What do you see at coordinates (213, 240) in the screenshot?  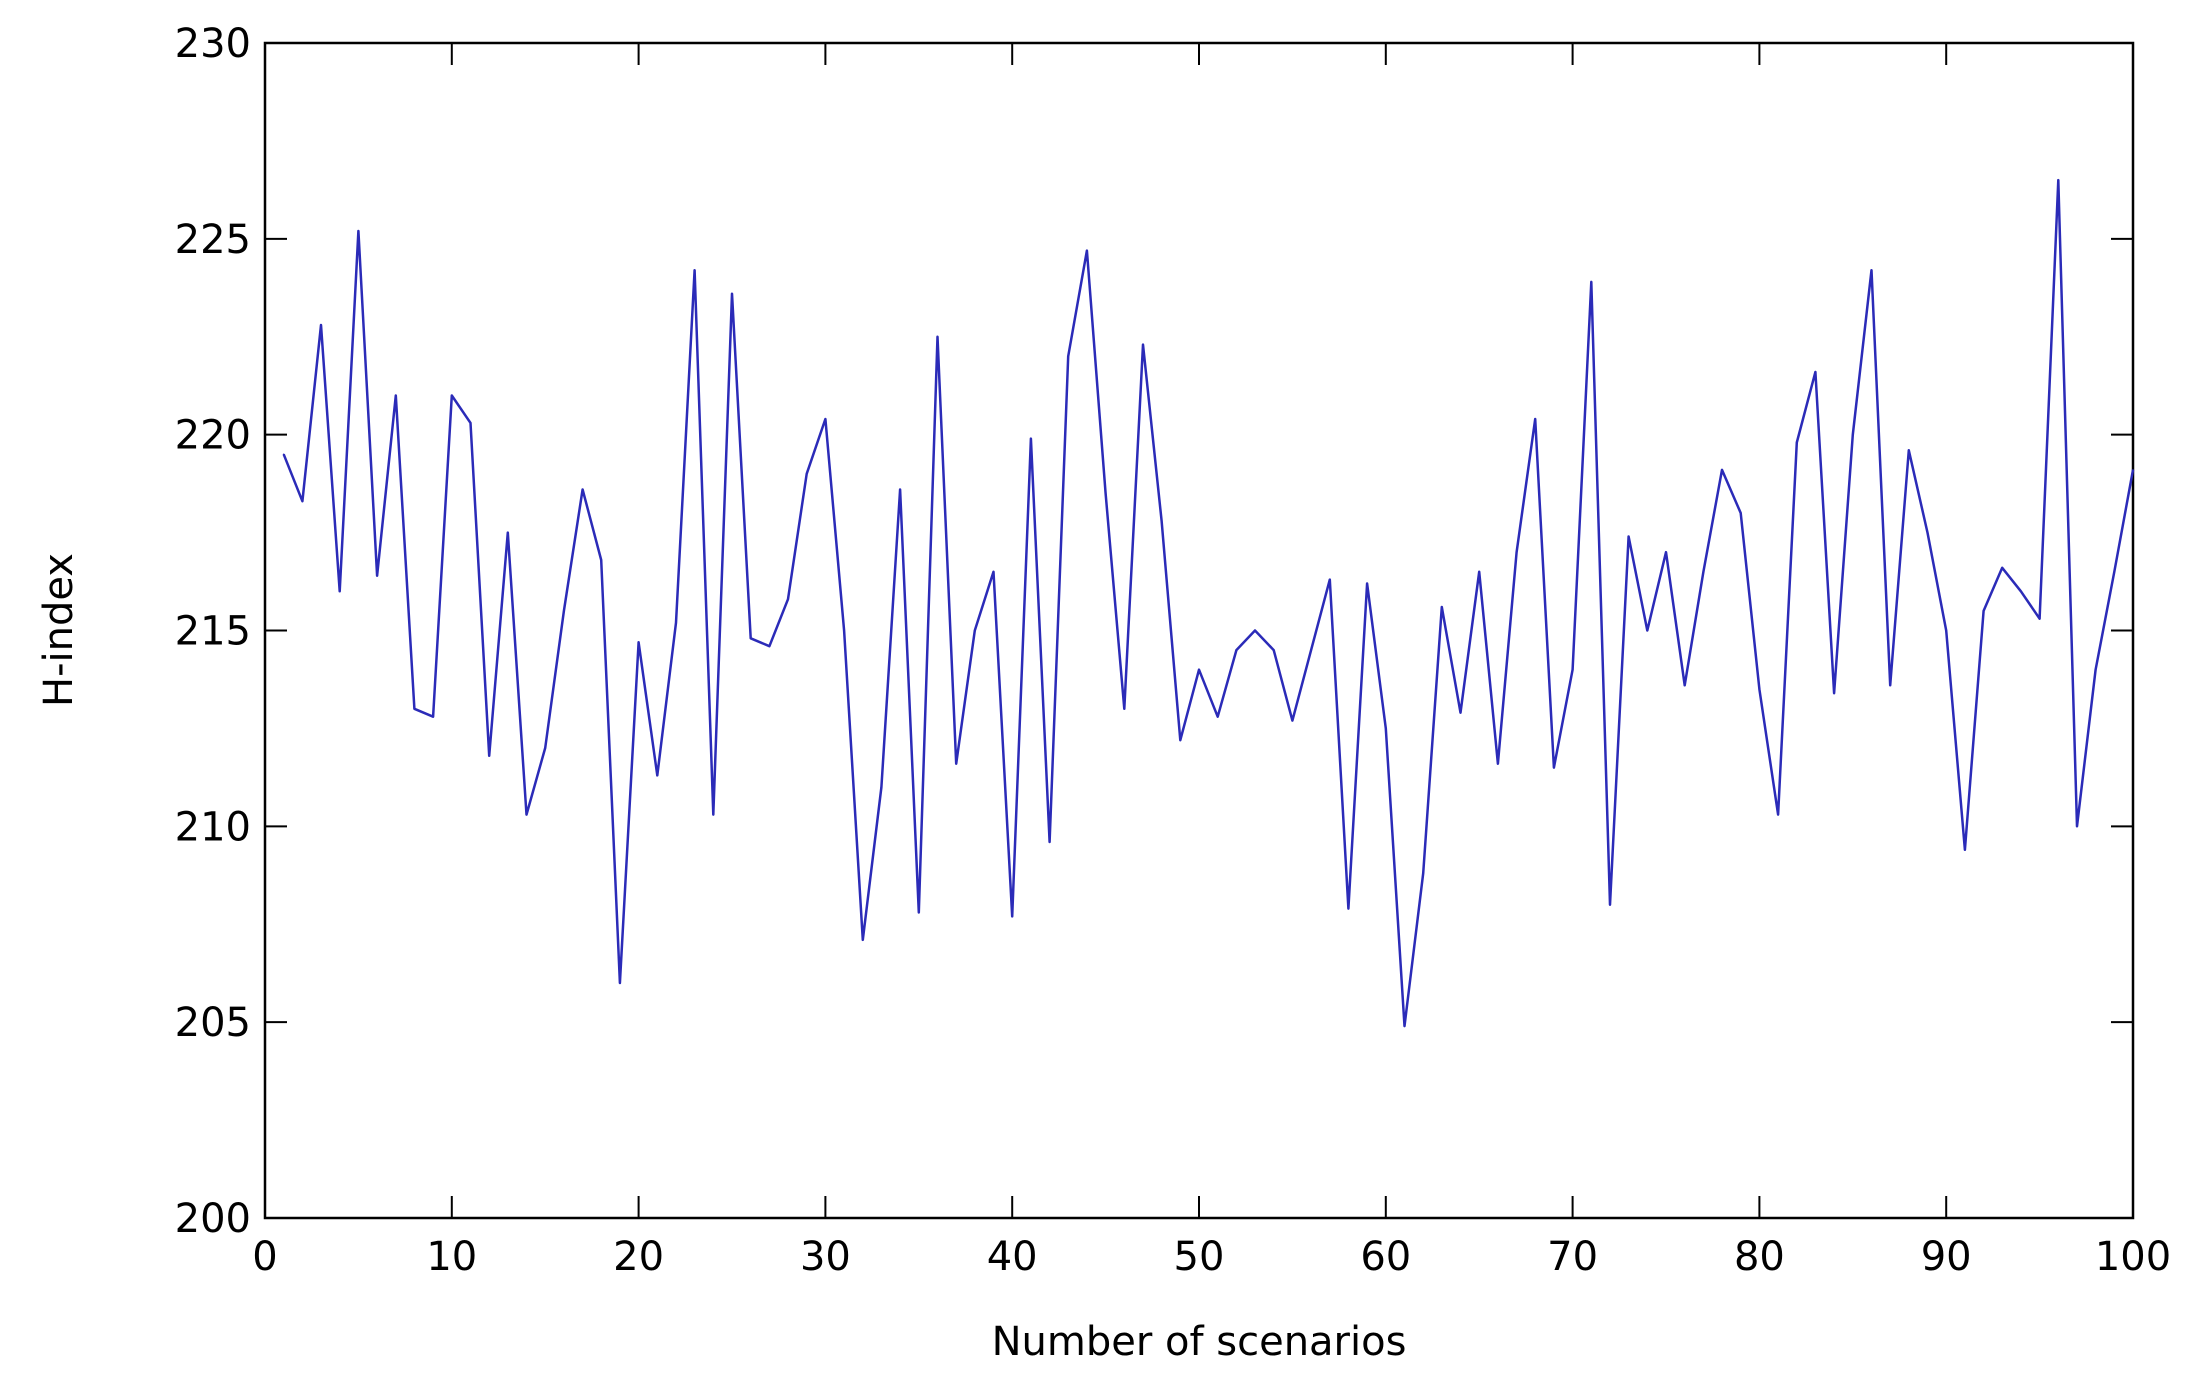 I see `y-tick-label: 225` at bounding box center [213, 240].